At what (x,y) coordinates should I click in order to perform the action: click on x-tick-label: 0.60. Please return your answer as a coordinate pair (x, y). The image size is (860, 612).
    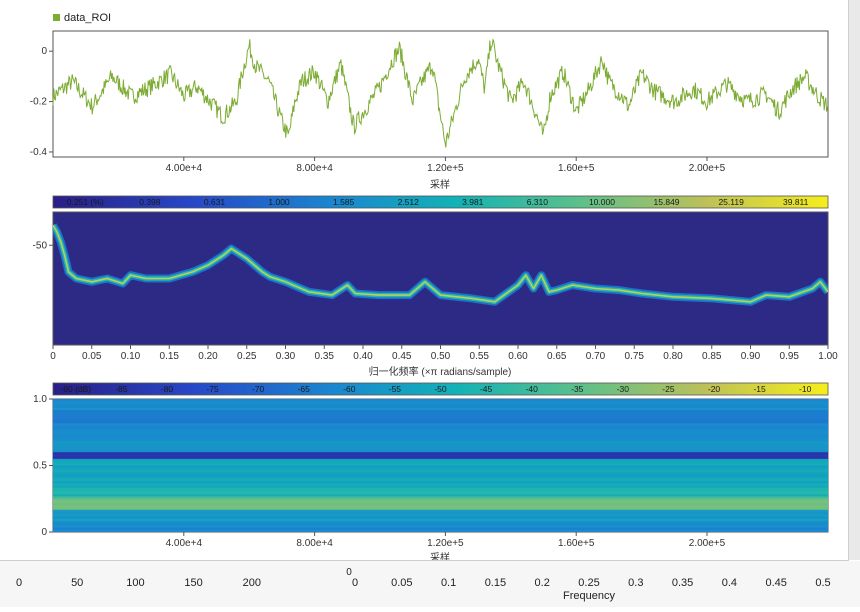
    Looking at the image, I should click on (518, 356).